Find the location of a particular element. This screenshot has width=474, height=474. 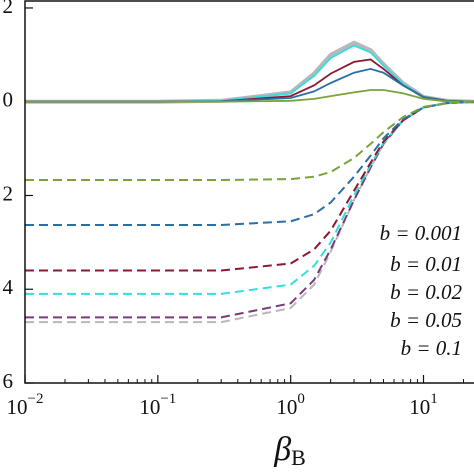

x-tick-label: 10¹ is located at coordinates (423, 404).